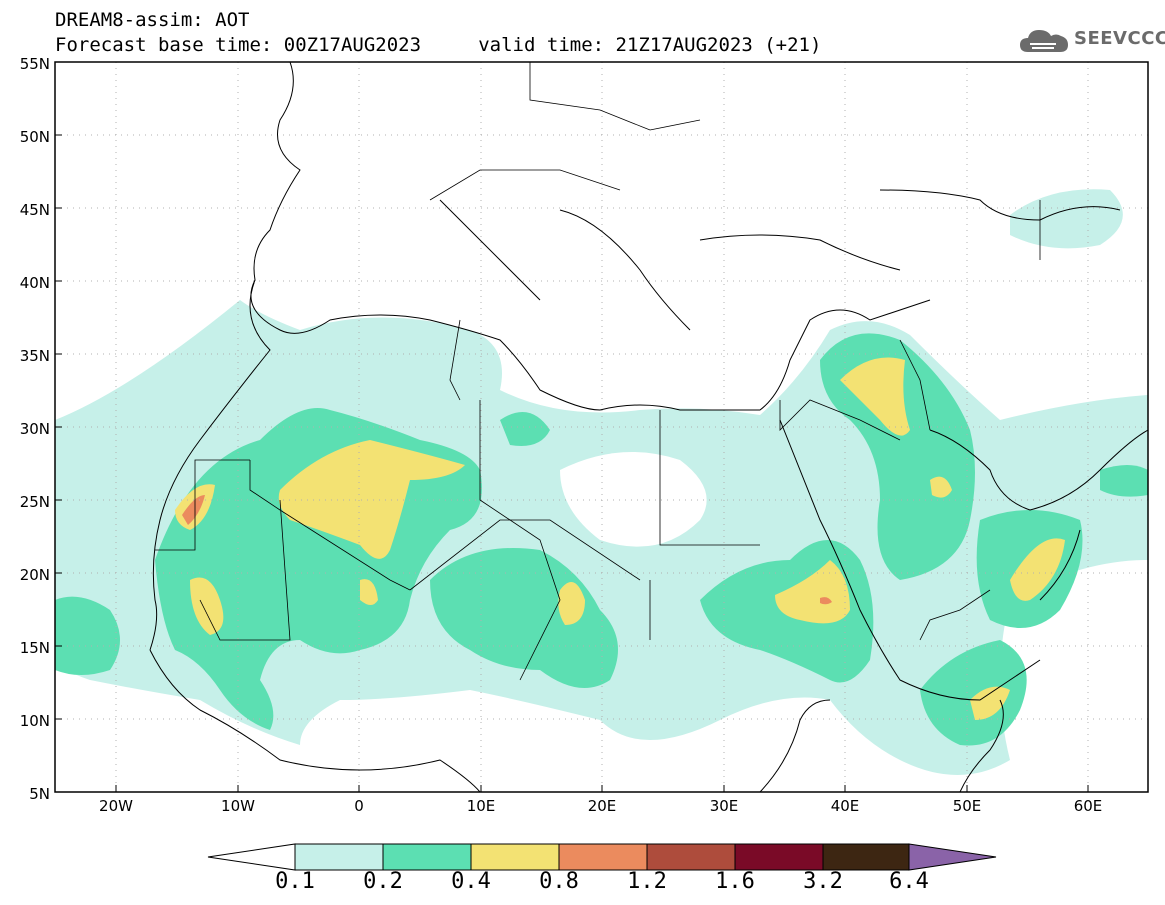 This screenshot has height=905, width=1165. Describe the element at coordinates (295, 881) in the screenshot. I see `colorbar-label: 0.1` at that location.